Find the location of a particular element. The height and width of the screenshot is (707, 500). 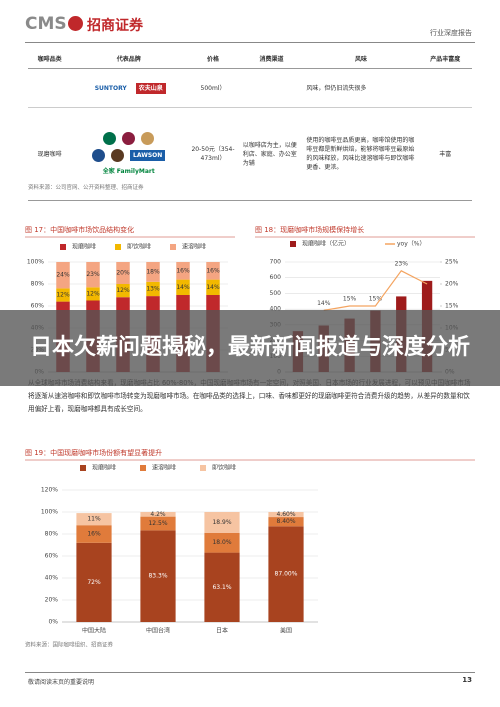

data-label: 4.60% is located at coordinates (285, 514).